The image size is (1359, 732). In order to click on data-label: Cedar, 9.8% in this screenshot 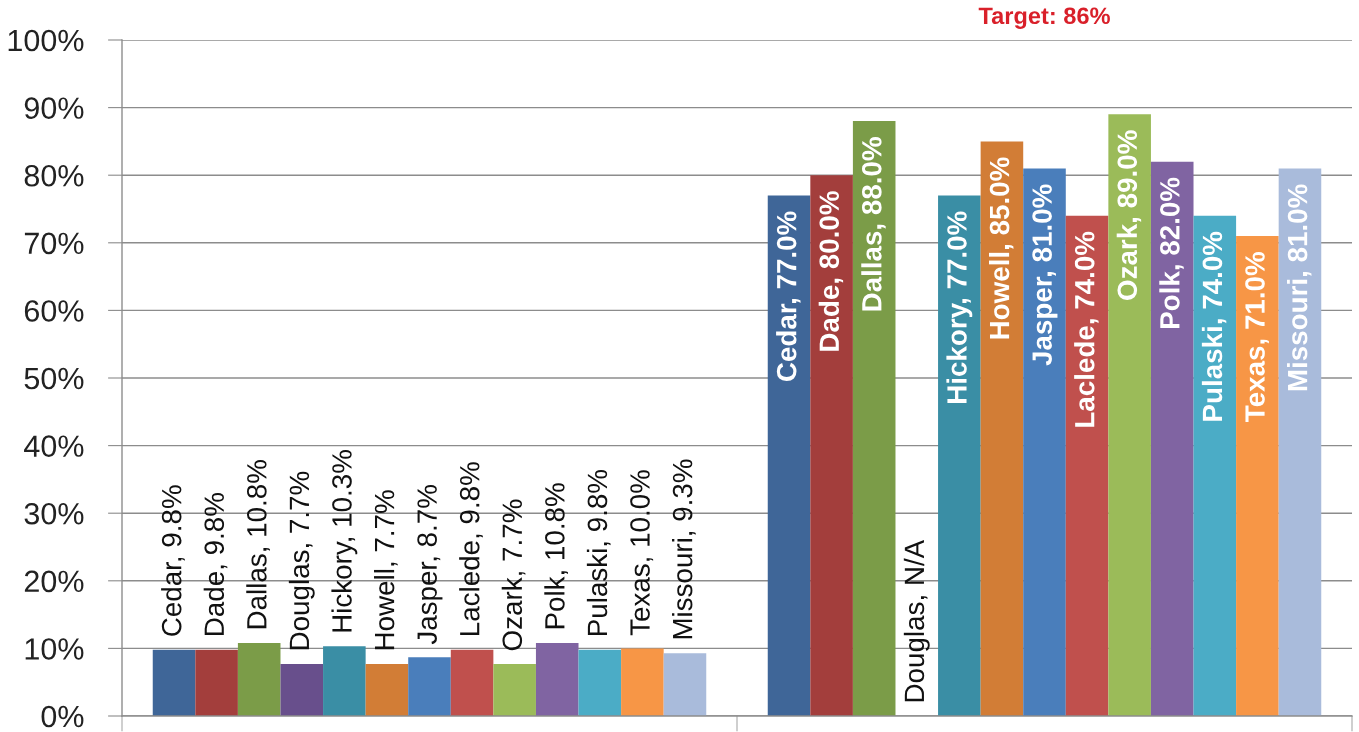, I will do `click(173, 560)`.